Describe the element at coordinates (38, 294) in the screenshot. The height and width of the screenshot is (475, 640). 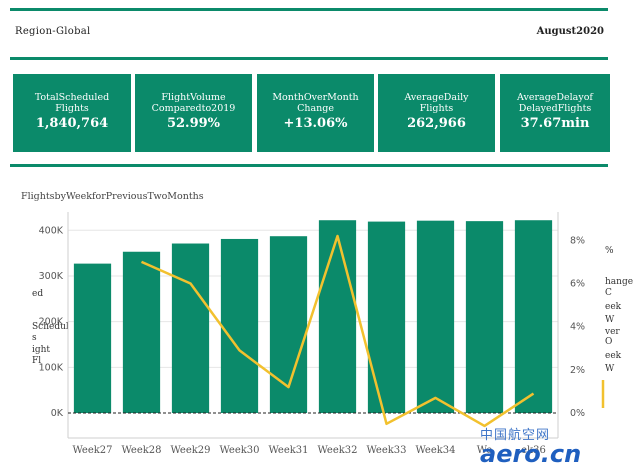
I see `y-axis-label-fragment: ed` at that location.